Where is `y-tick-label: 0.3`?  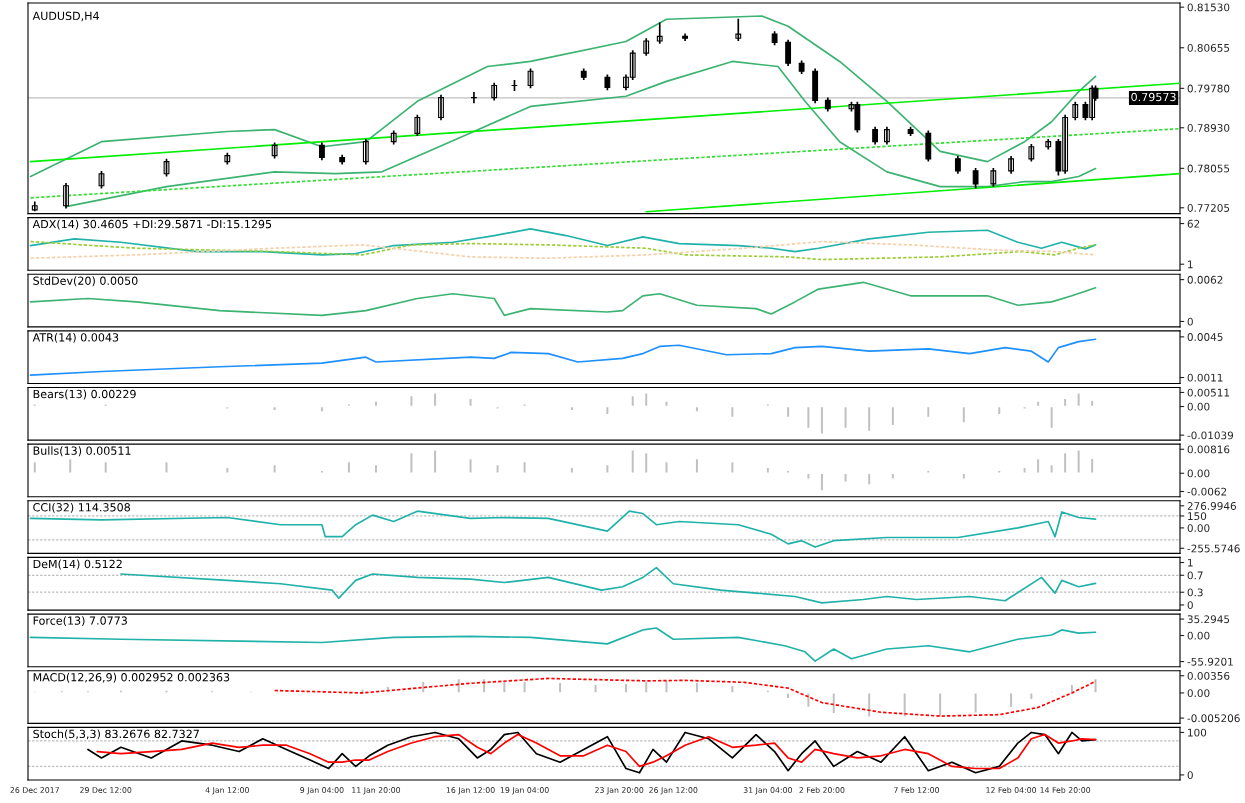
y-tick-label: 0.3 is located at coordinates (1195, 592).